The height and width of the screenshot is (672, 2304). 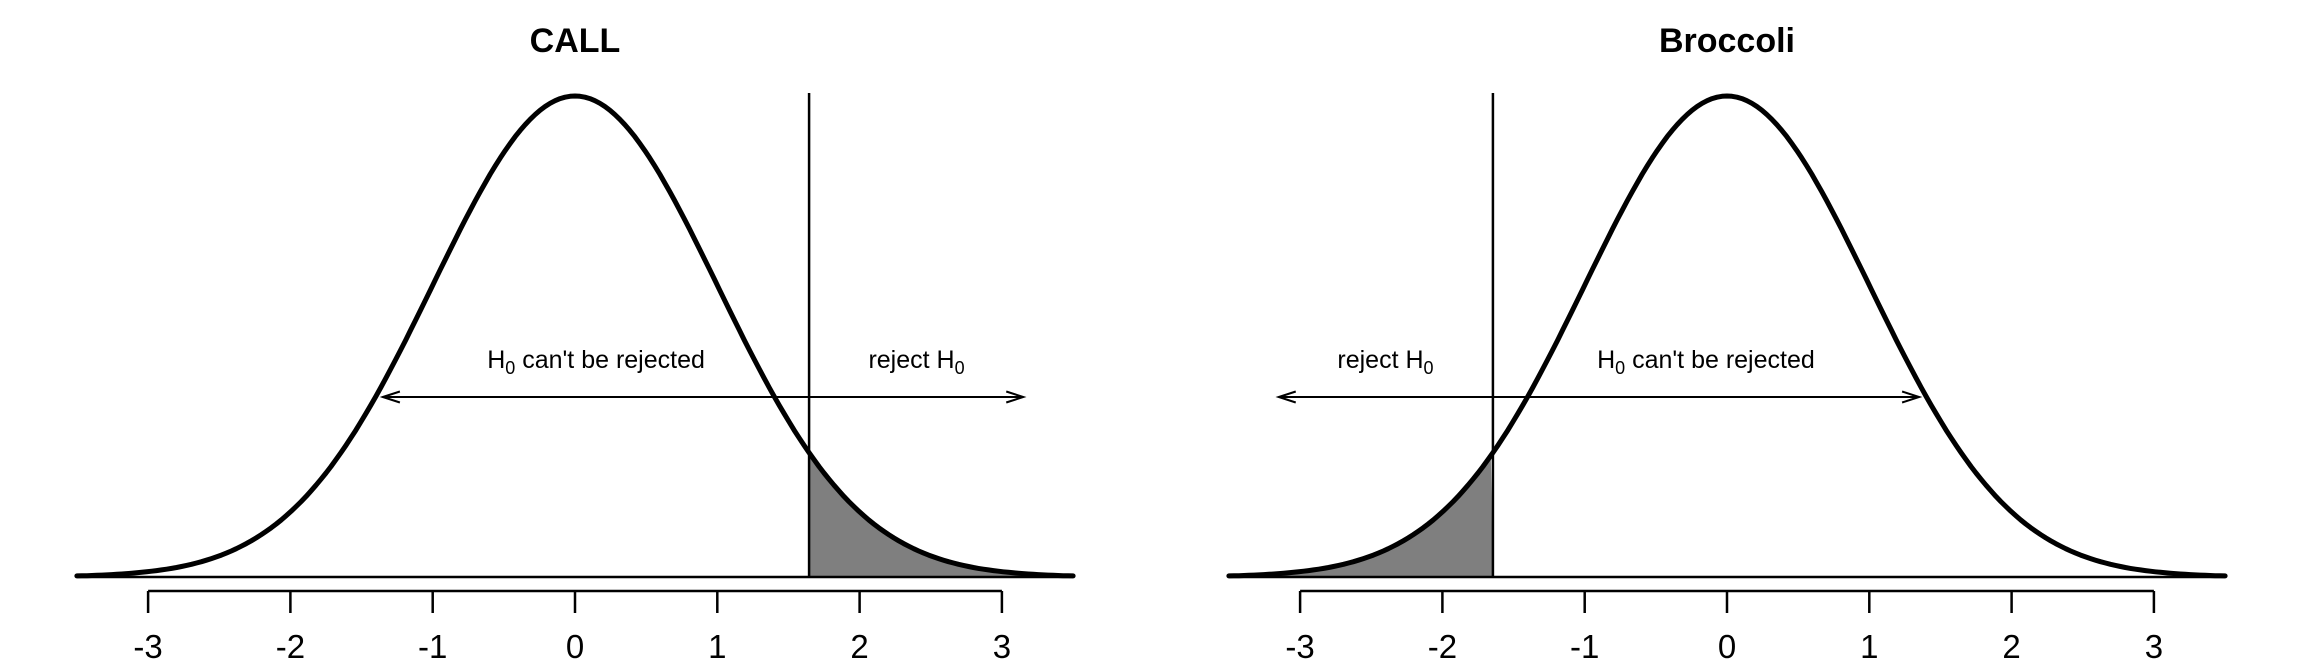 I want to click on panel-title: CALL, so click(x=575, y=41).